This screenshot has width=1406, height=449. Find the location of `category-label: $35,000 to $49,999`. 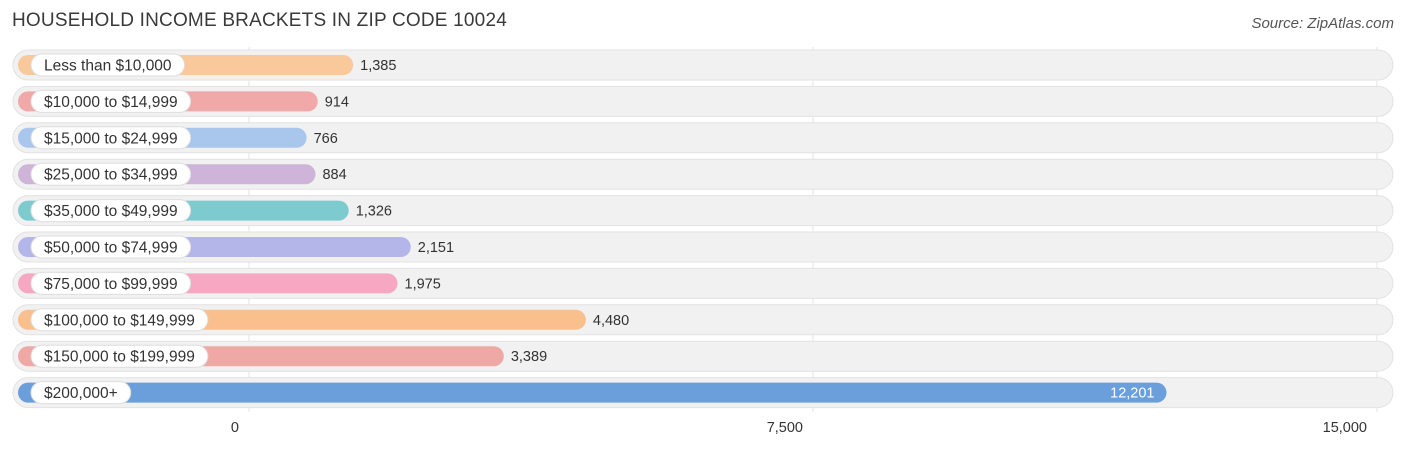

category-label: $35,000 to $49,999 is located at coordinates (111, 211).